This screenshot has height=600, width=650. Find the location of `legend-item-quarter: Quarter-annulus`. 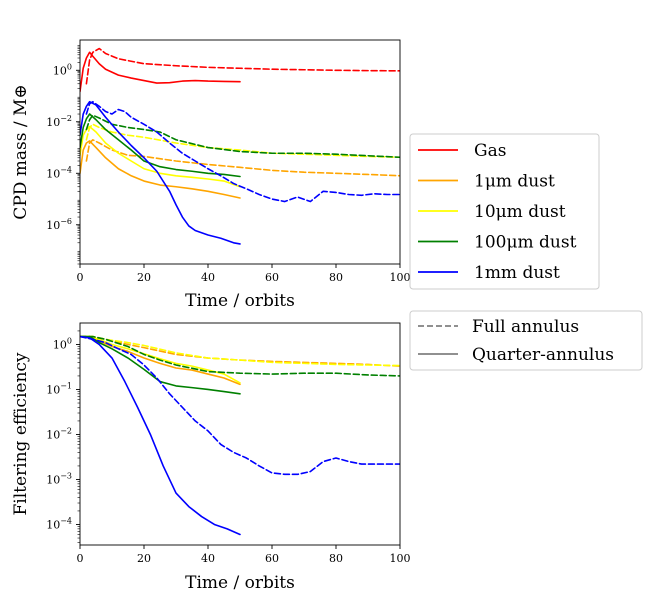

legend-item-quarter: Quarter-annulus is located at coordinates (516, 355).